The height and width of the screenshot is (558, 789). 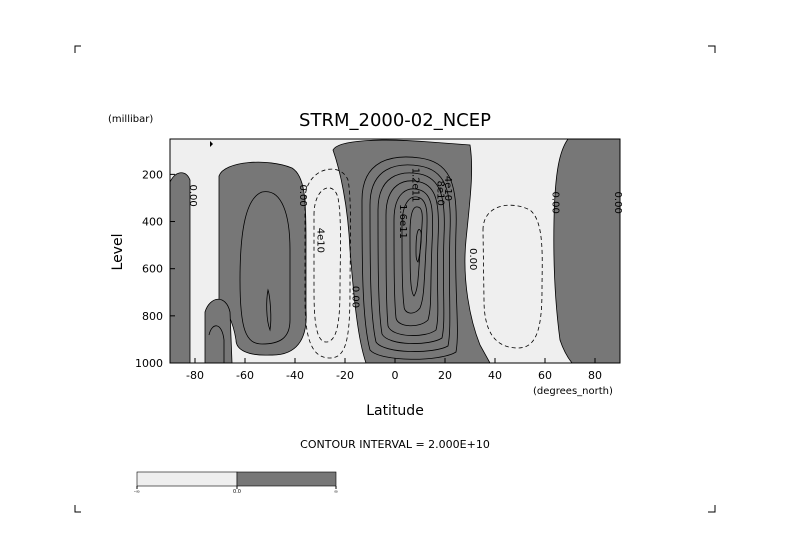 What do you see at coordinates (545, 375) in the screenshot?
I see `x-tick-label: 60` at bounding box center [545, 375].